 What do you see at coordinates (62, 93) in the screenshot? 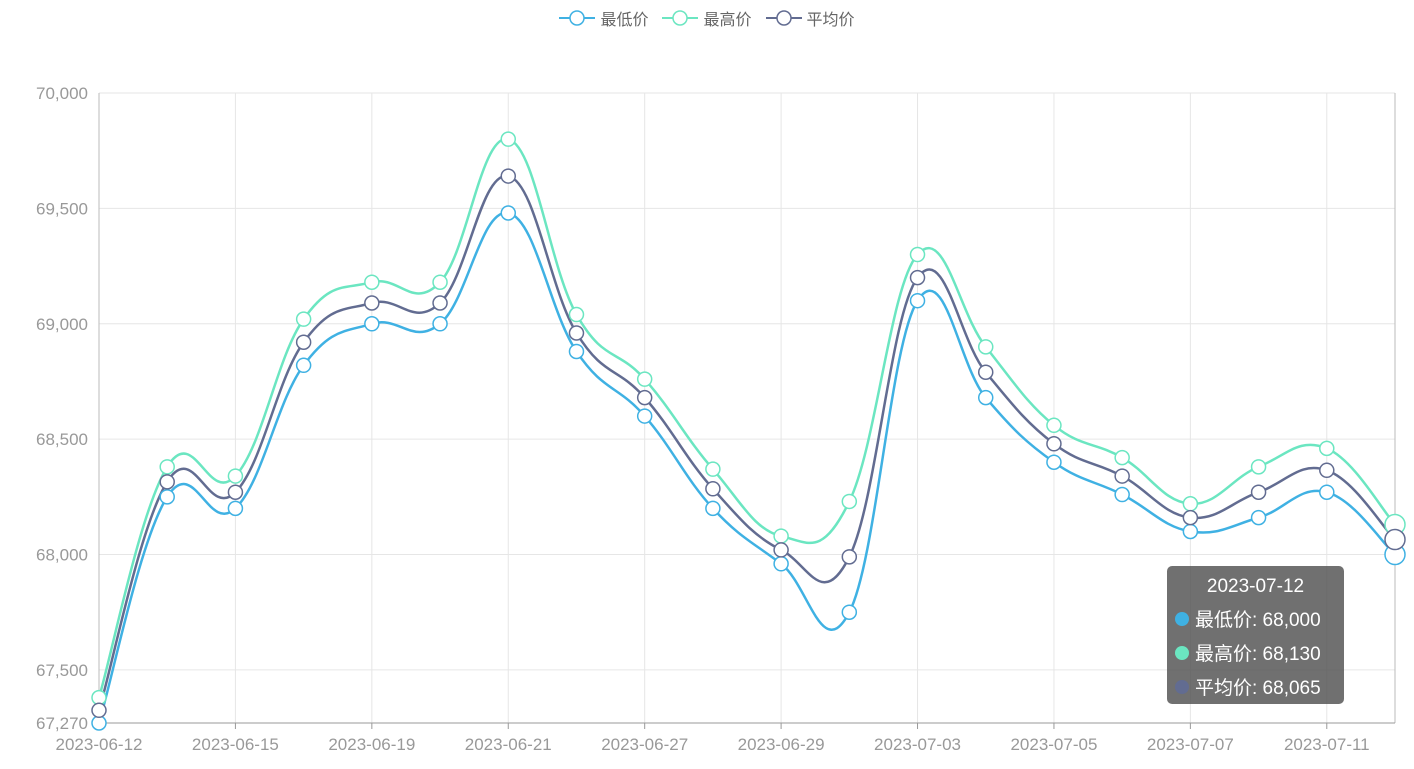
I see `y-tick-label: 70,000` at bounding box center [62, 93].